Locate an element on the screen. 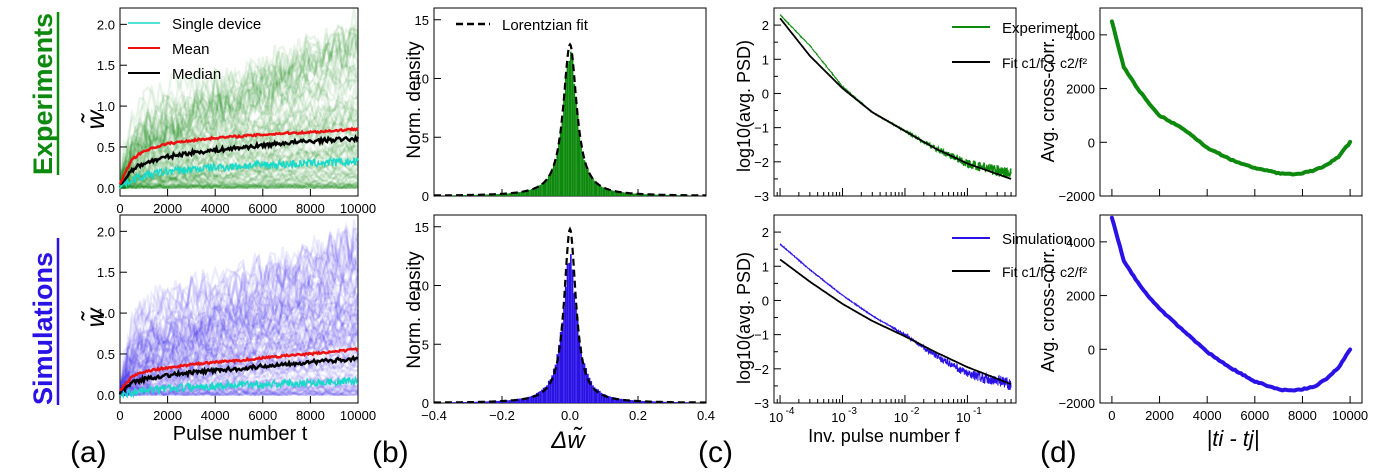 The height and width of the screenshot is (474, 1391). c-exp-axes: −3 −2 −1 0 1 2 is located at coordinates (885, 105).